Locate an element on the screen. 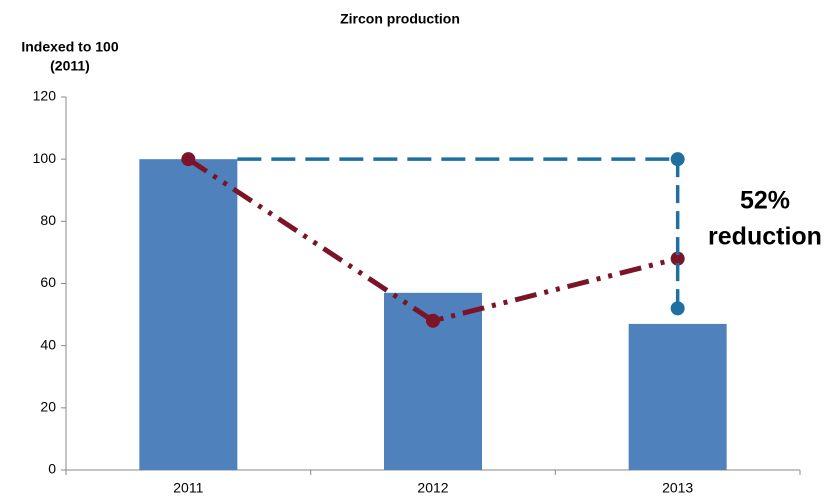  y-tick-label: 20 is located at coordinates (48, 407).